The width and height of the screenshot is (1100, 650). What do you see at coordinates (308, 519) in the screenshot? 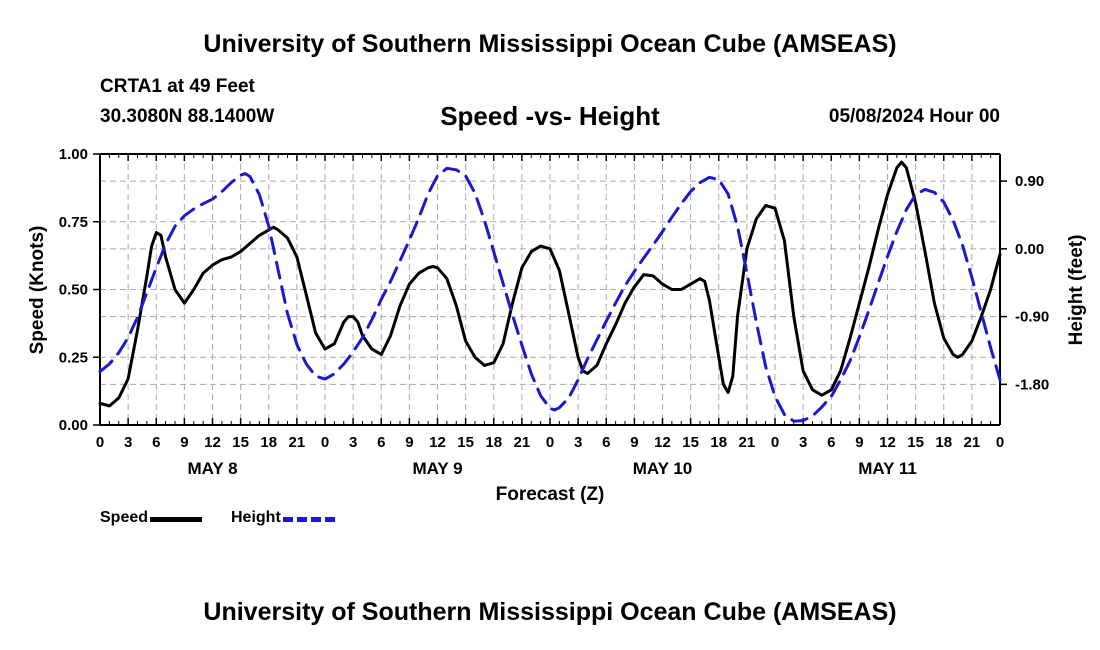
I see `legend-height-swatch` at bounding box center [308, 519].